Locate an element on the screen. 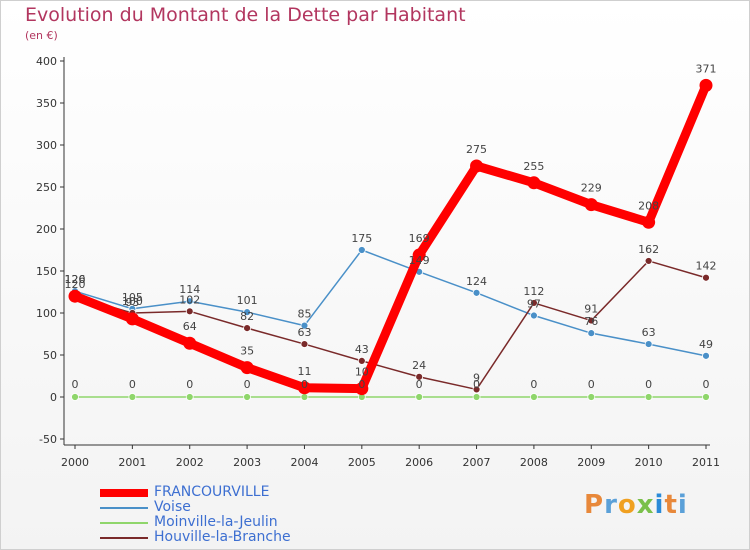  x-tick-label: 2005 is located at coordinates (362, 462).